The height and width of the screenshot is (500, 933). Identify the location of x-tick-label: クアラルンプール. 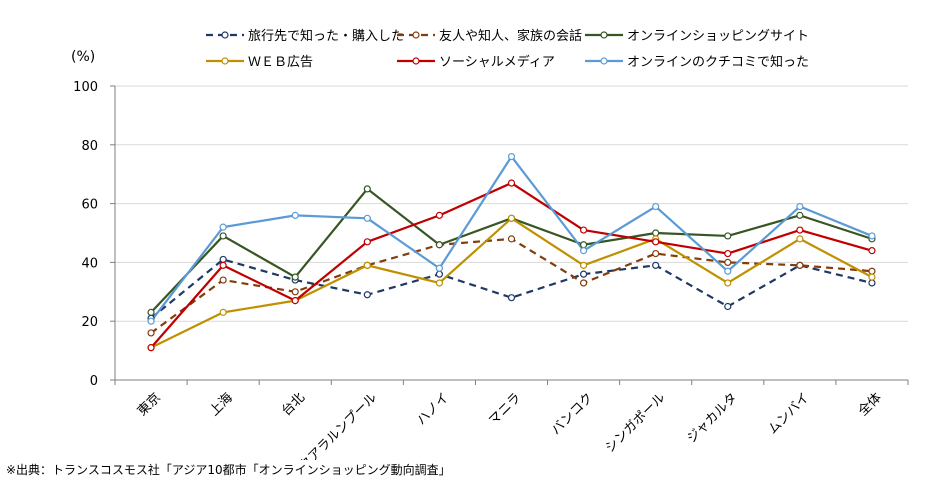
(338, 425).